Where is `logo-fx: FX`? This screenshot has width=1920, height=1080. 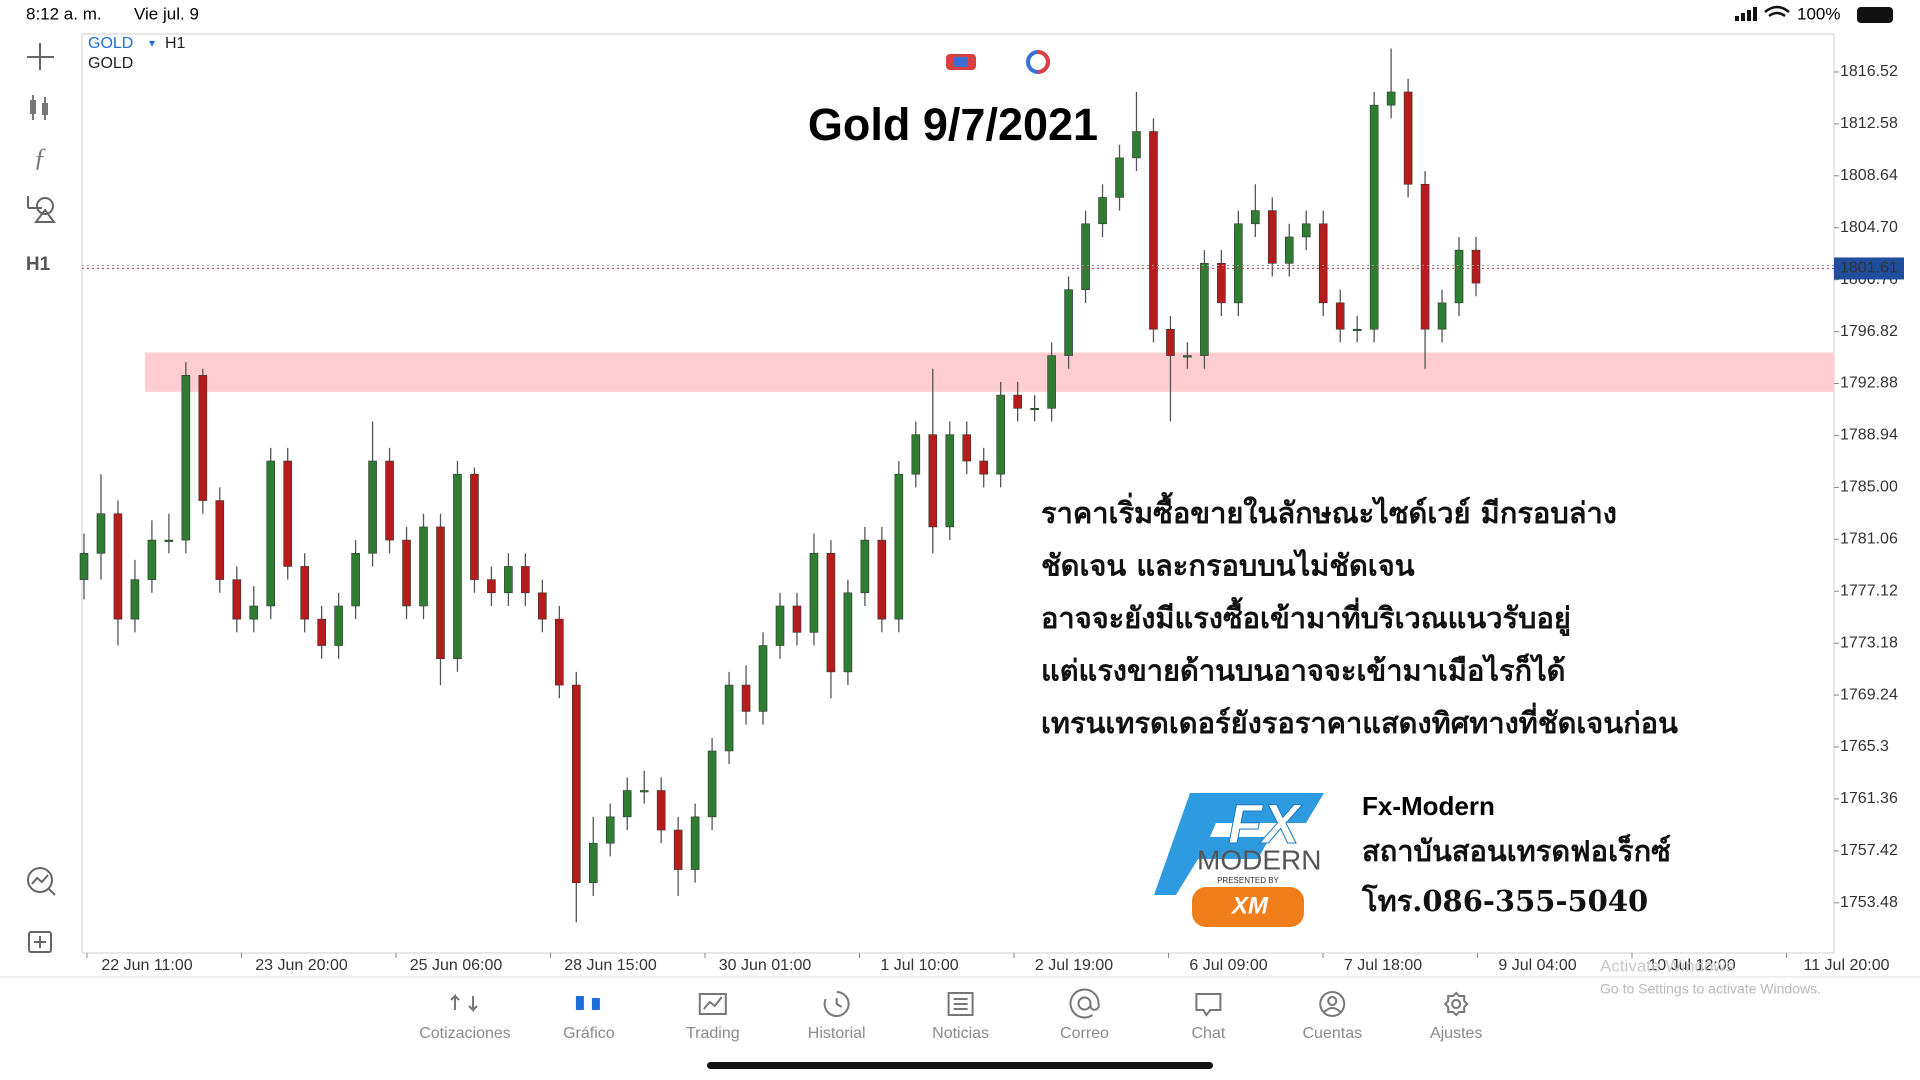
logo-fx: FX is located at coordinates (1265, 823).